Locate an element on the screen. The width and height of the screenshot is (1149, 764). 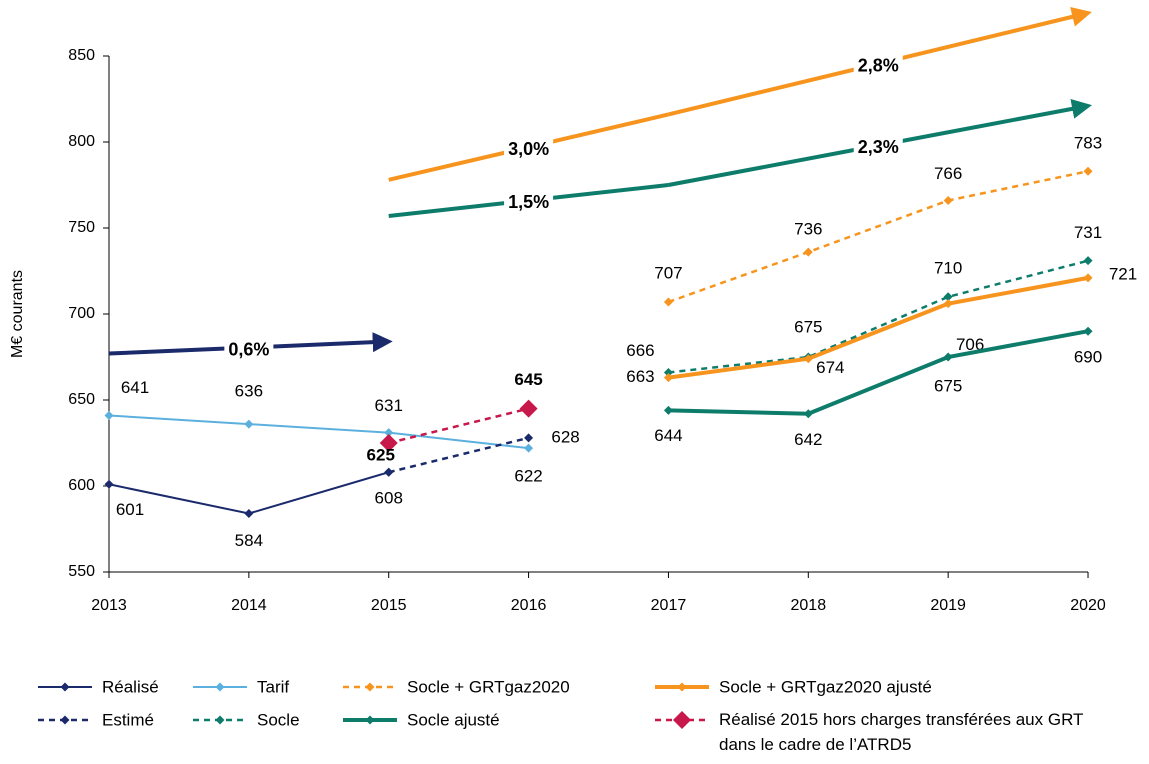
x-tick-label: 2013 is located at coordinates (109, 605).